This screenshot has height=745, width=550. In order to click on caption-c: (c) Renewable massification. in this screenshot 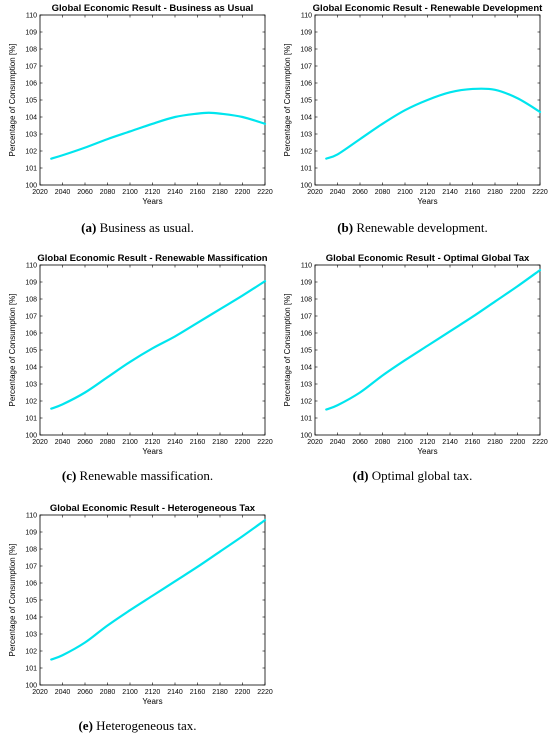, I will do `click(137, 476)`.